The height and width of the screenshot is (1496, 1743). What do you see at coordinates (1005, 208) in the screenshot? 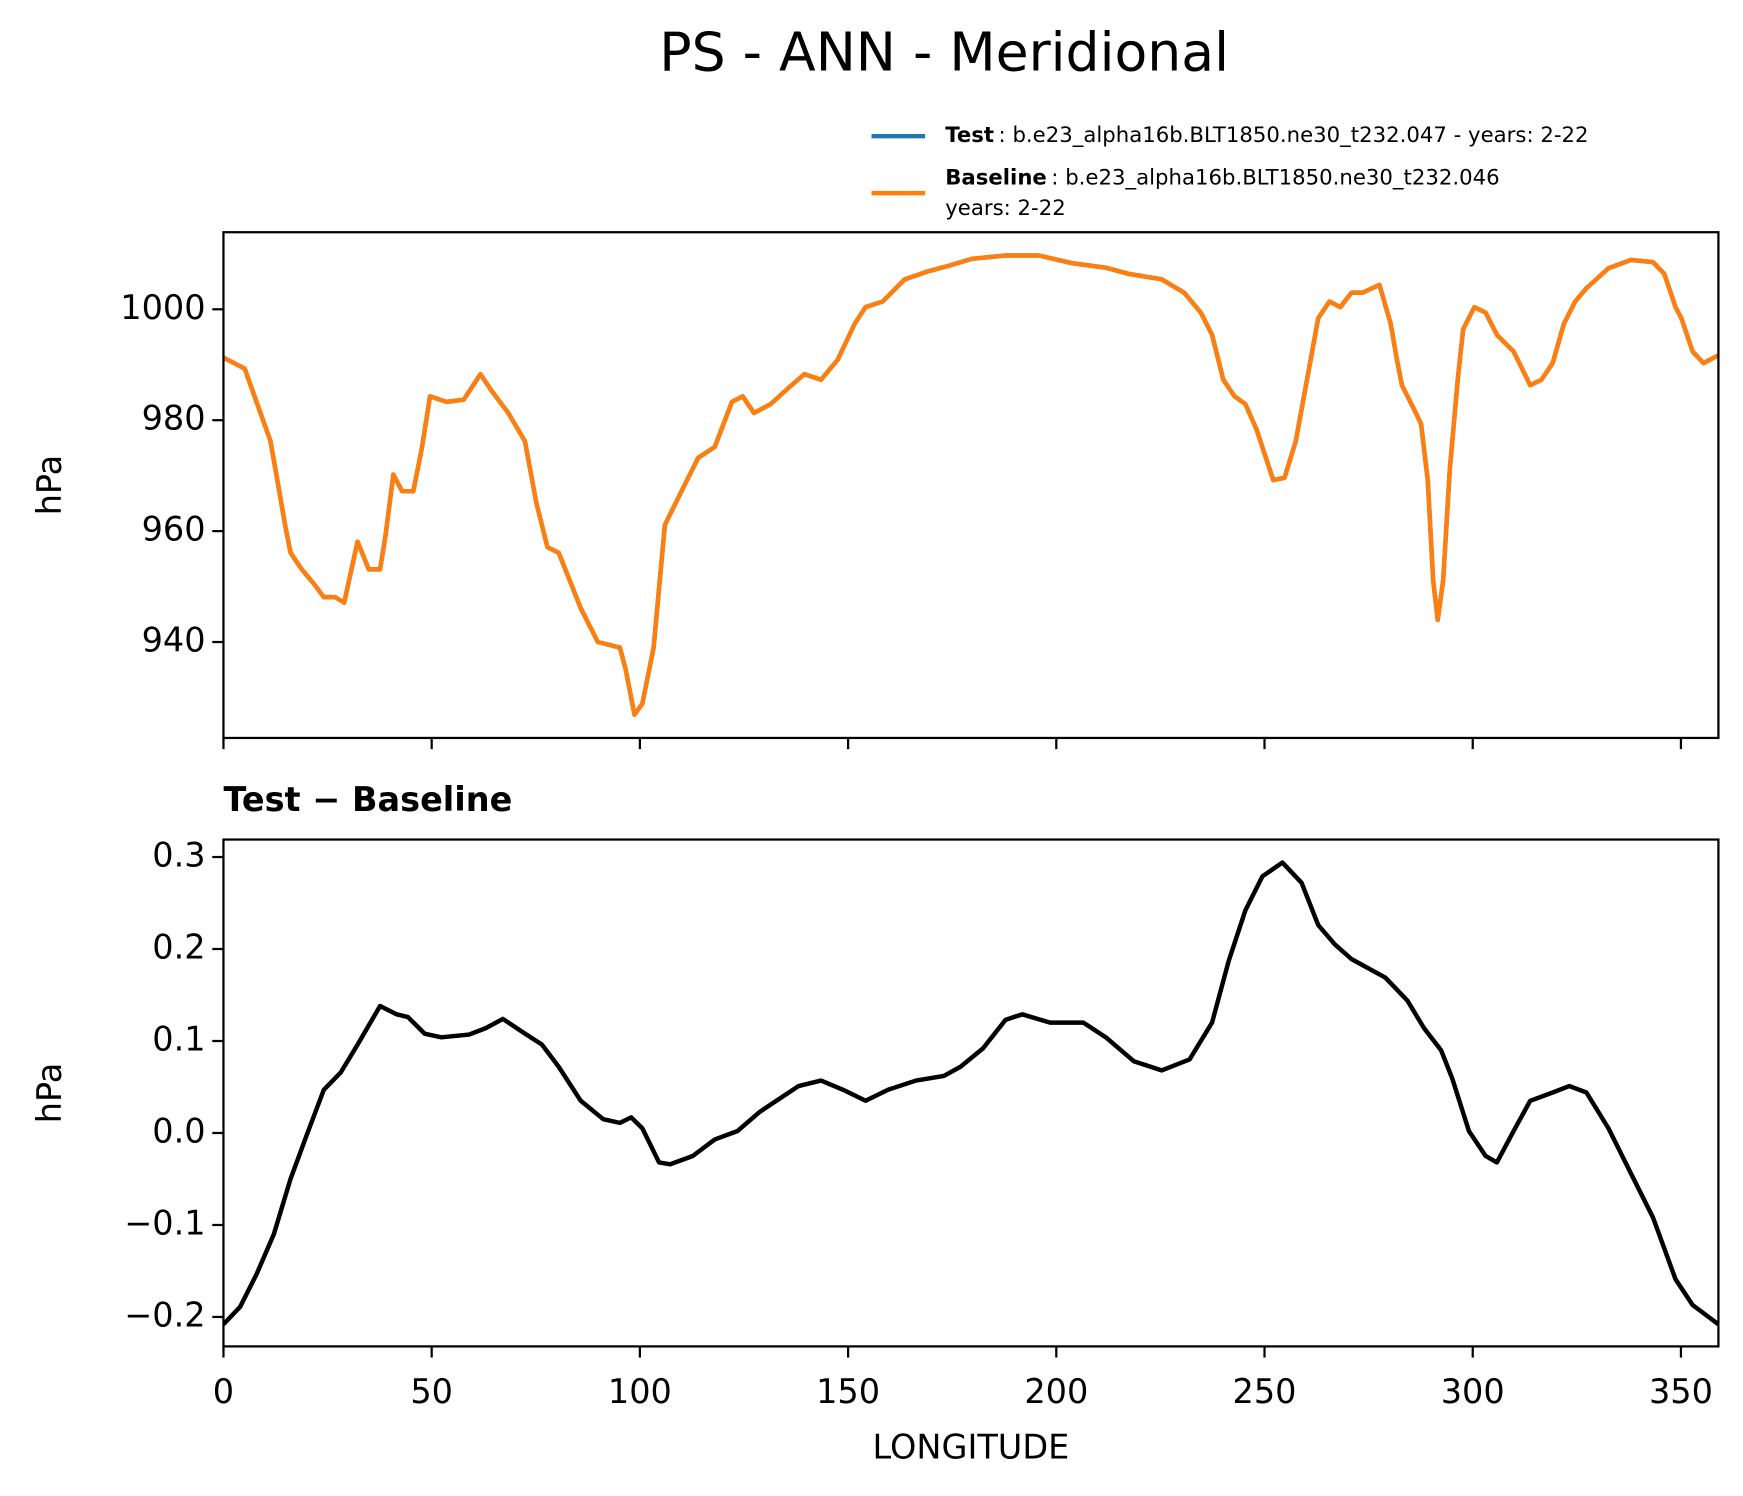
I see `legend-label: years: 2-22` at bounding box center [1005, 208].